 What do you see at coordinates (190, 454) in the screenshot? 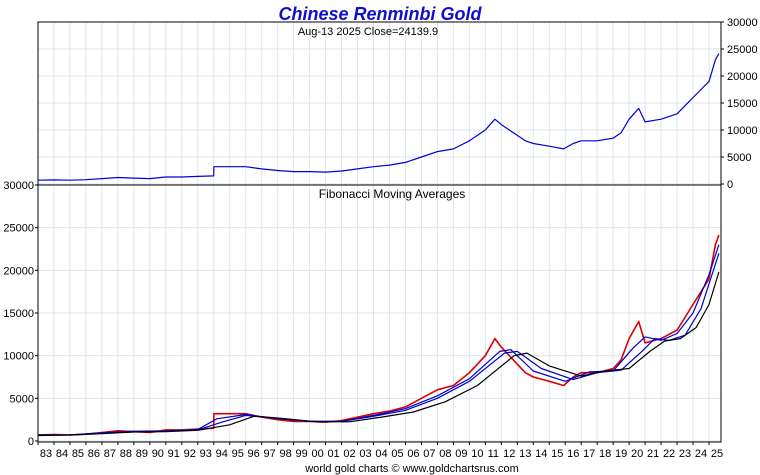
I see `x-tick-label: 92` at bounding box center [190, 454].